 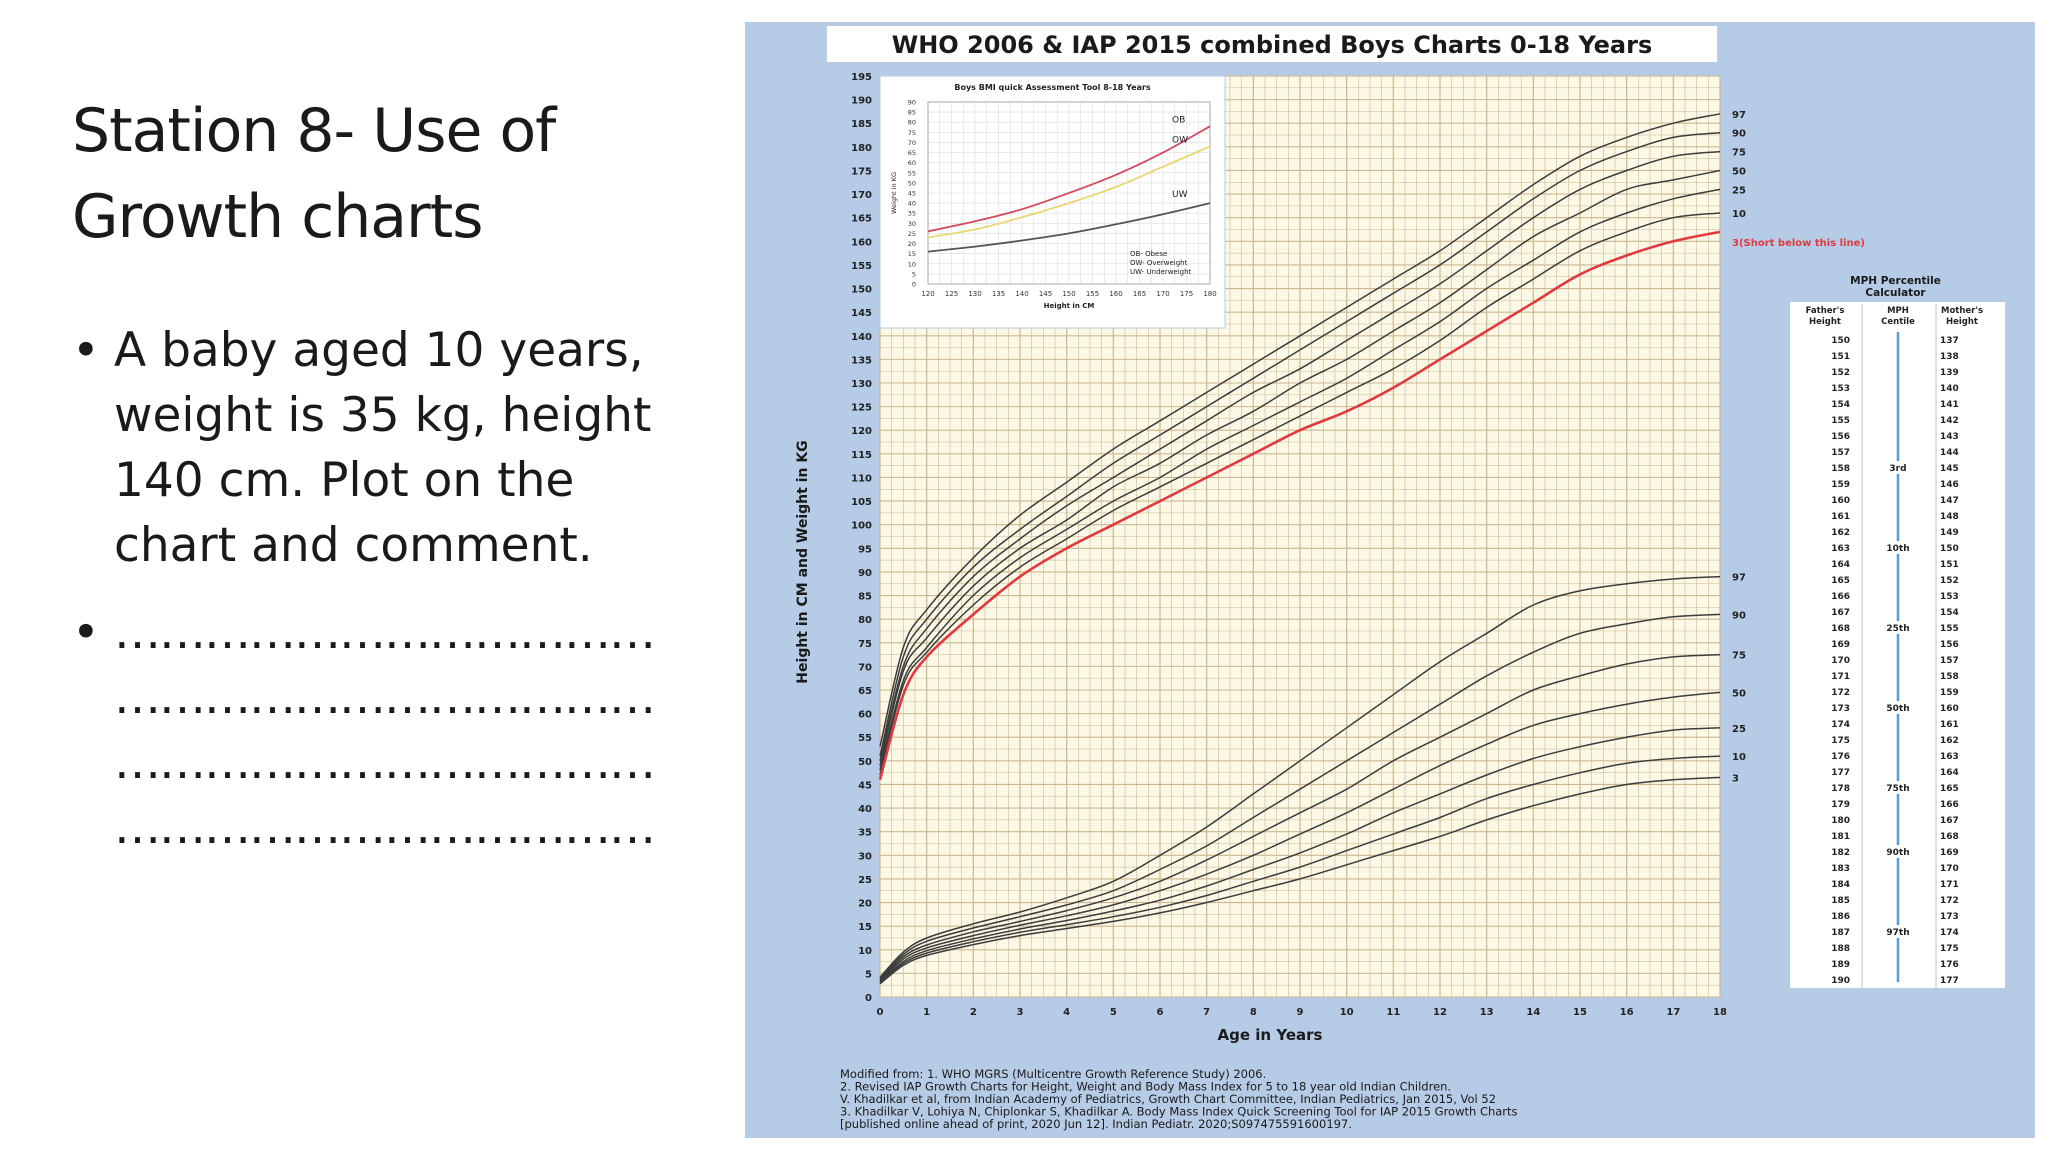 I want to click on bmi-y-tick: 0, so click(x=914, y=285).